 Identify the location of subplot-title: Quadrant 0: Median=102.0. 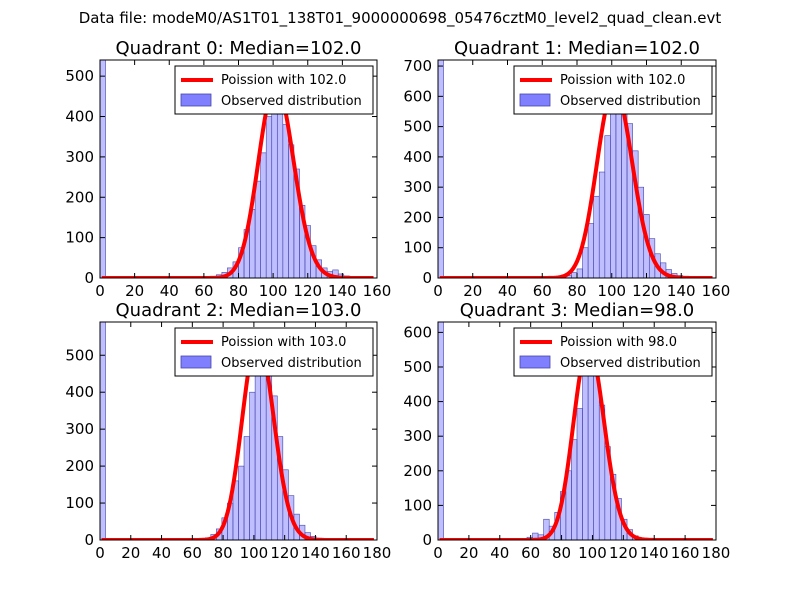
(239, 48).